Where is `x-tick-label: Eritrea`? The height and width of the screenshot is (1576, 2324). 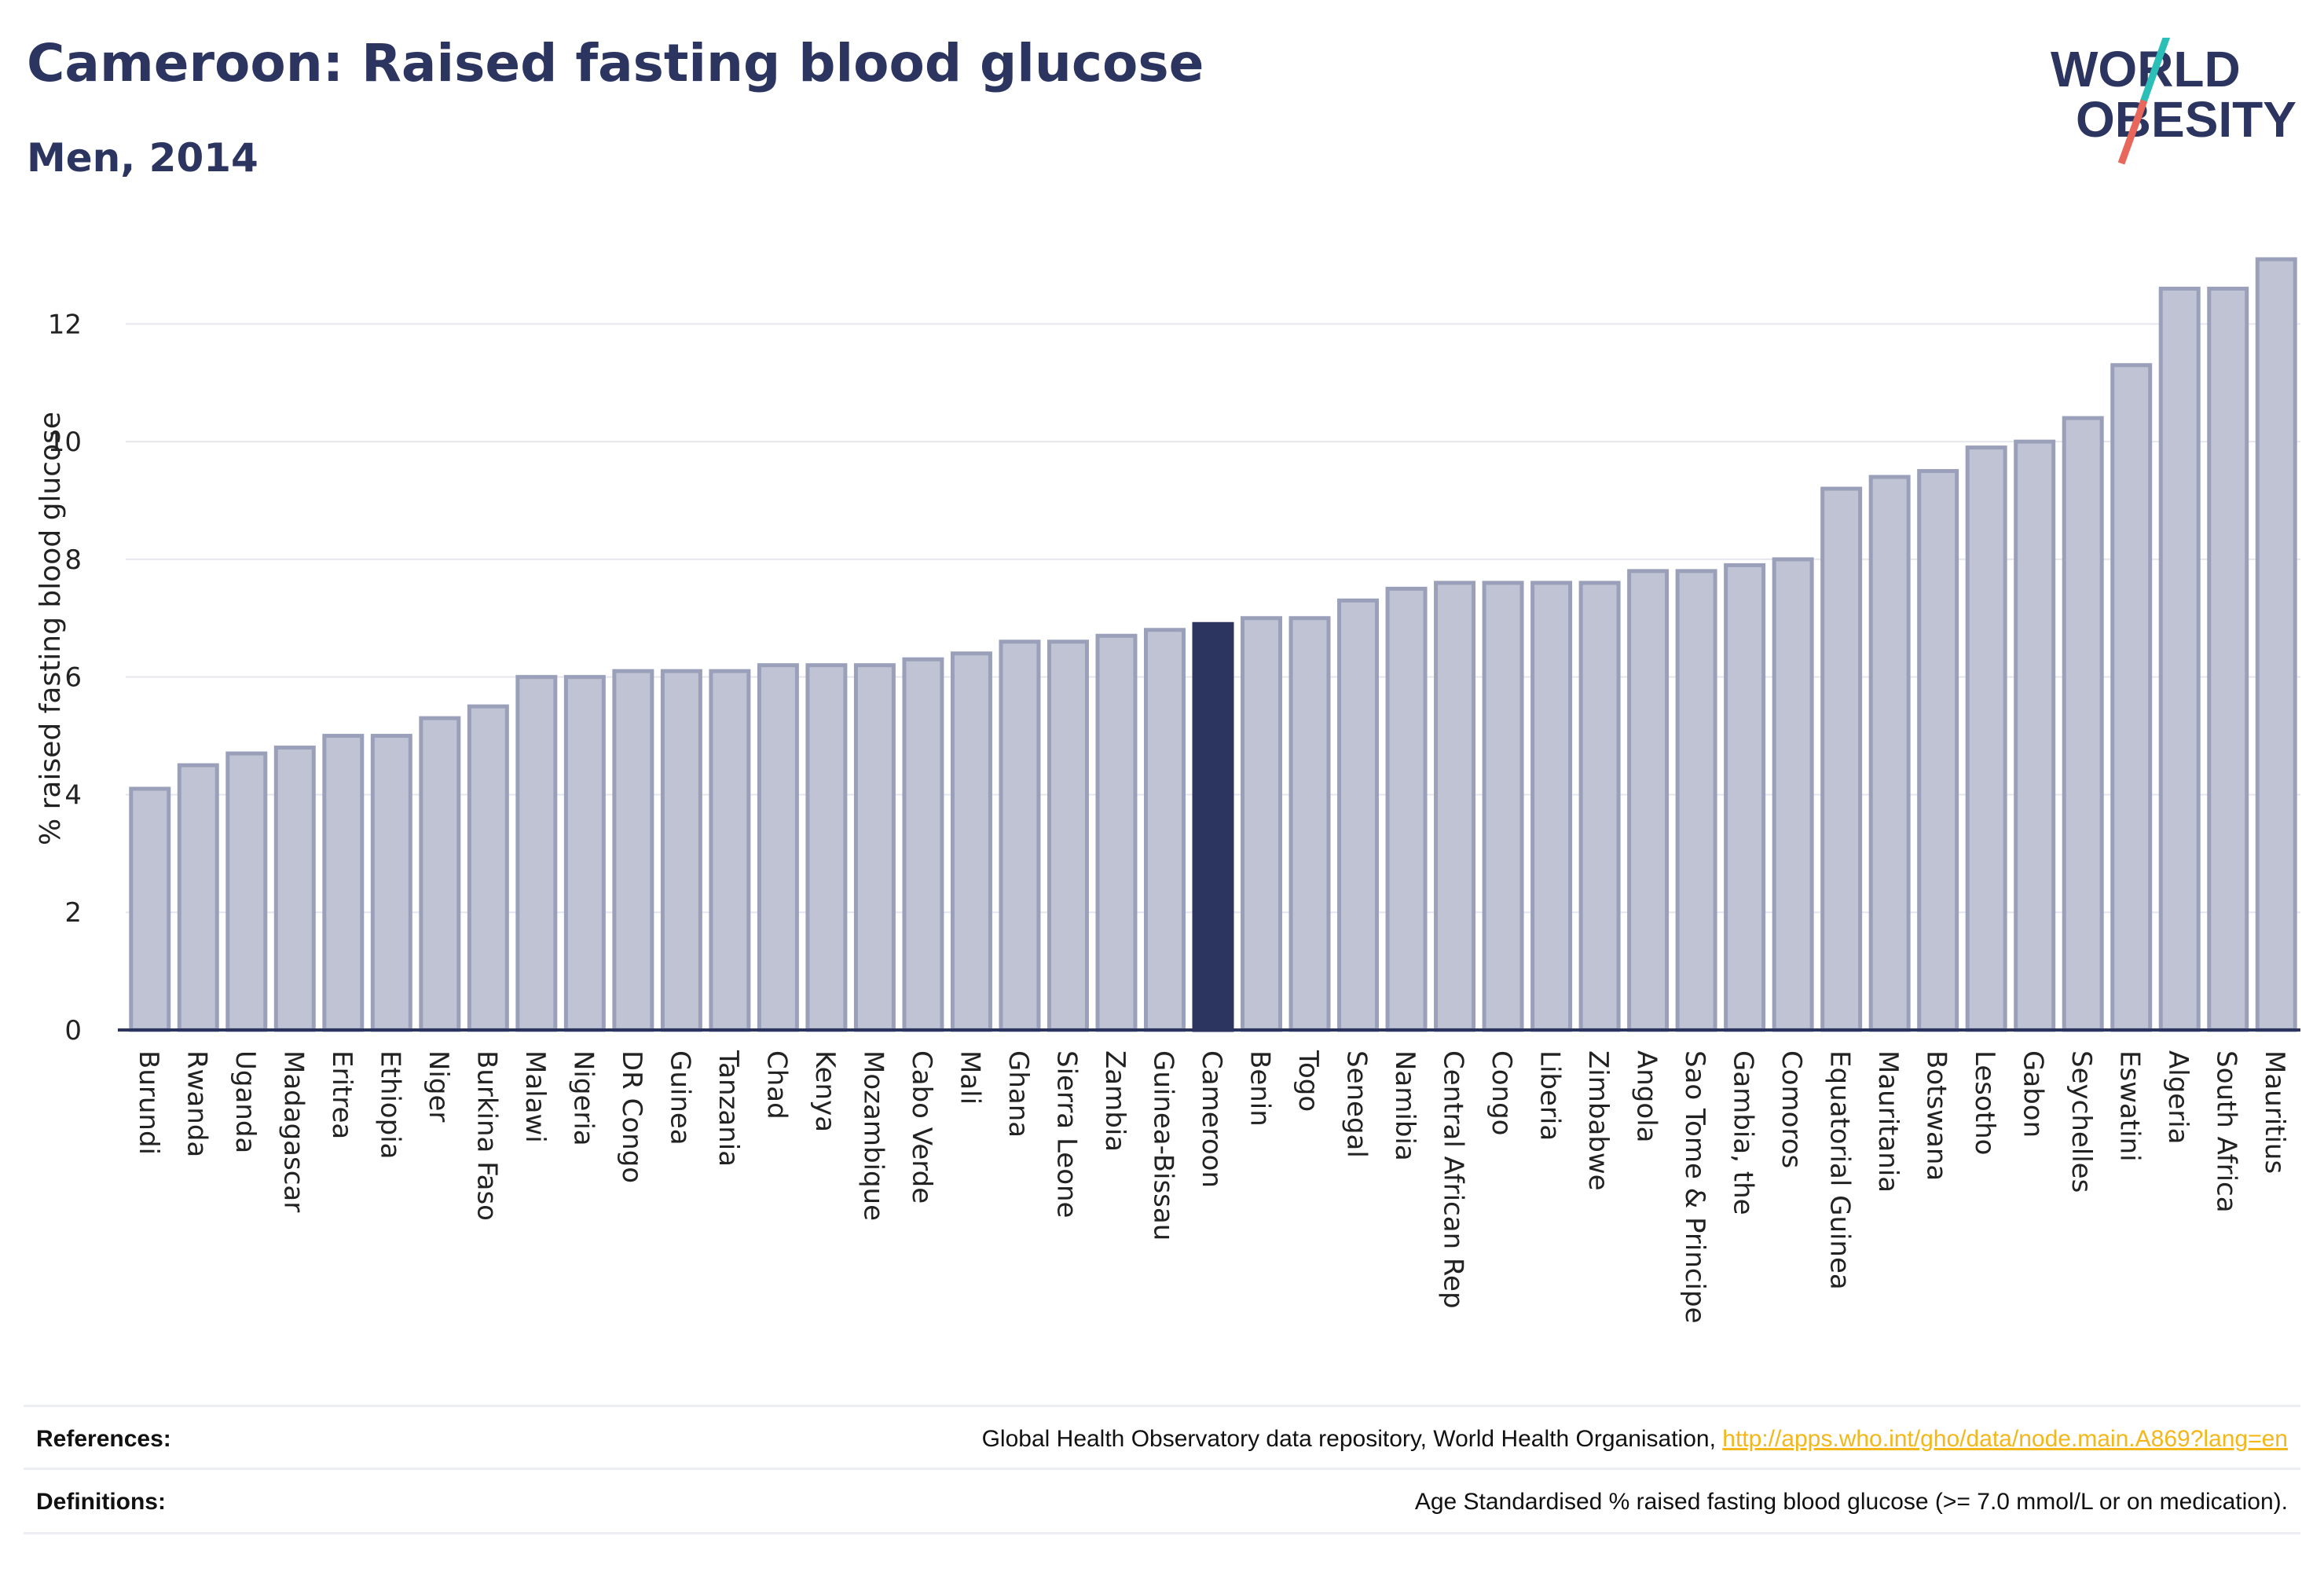
x-tick-label: Eritrea is located at coordinates (341, 1094).